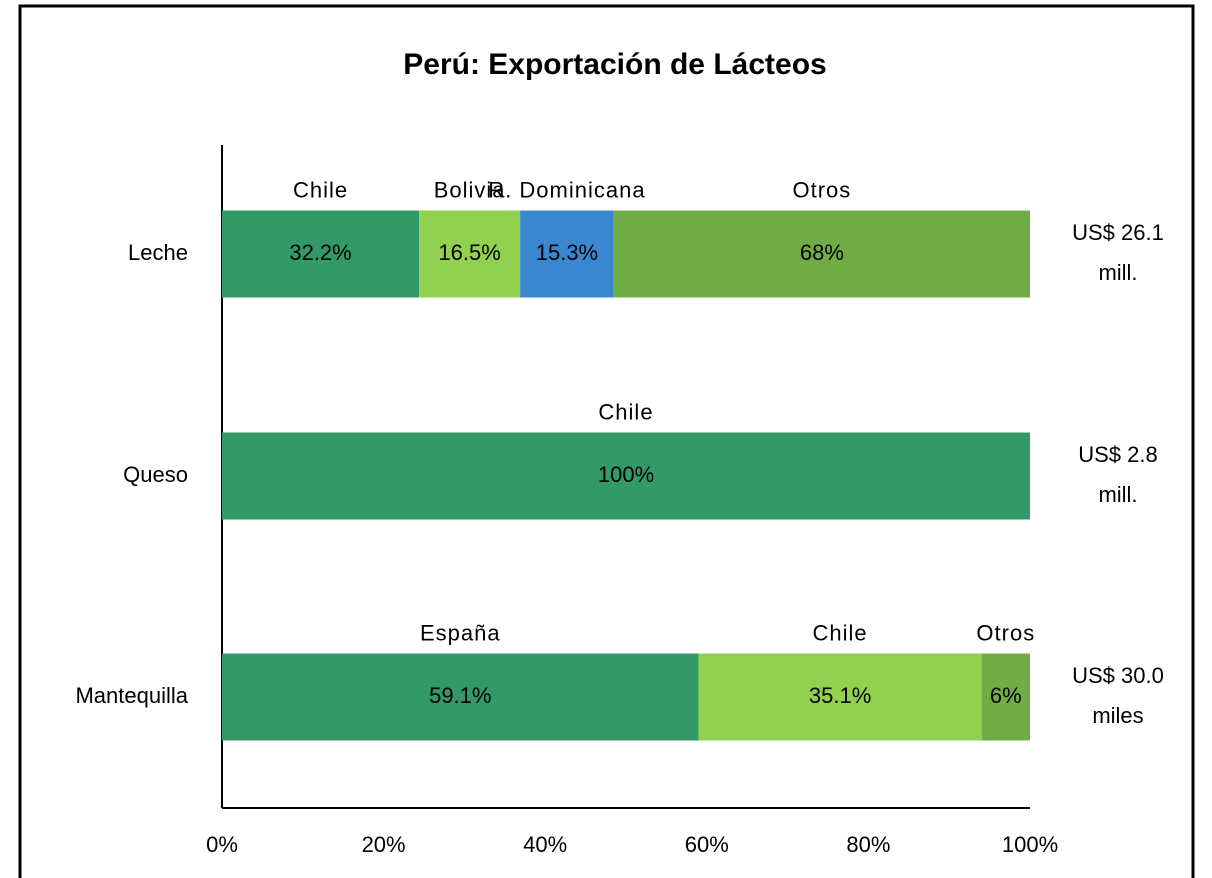 The image size is (1212, 878). What do you see at coordinates (1118, 675) in the screenshot?
I see `total-label: US$ 30.0` at bounding box center [1118, 675].